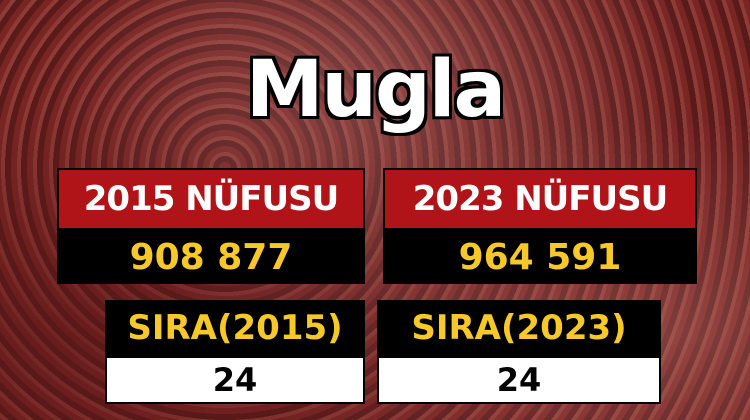  Describe the element at coordinates (211, 199) in the screenshot. I see `population-2015-label: 2015 NÜFUSU` at that location.